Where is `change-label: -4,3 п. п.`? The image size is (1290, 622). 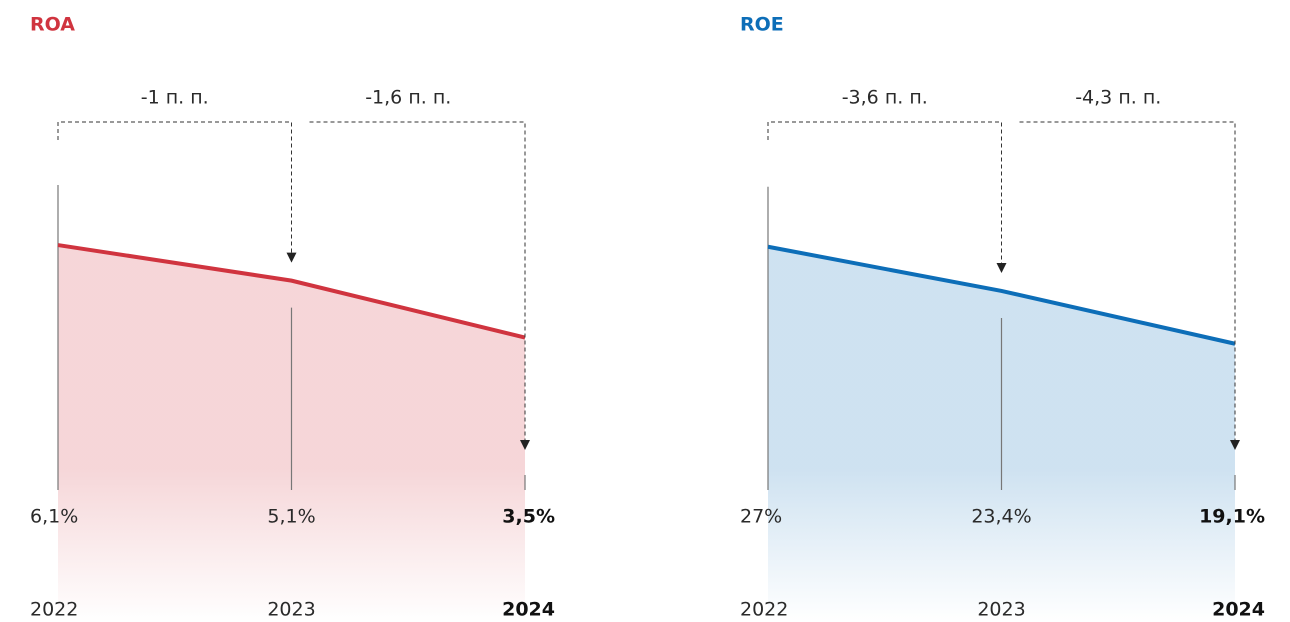
change-label: -4,3 п. п. is located at coordinates (1118, 98).